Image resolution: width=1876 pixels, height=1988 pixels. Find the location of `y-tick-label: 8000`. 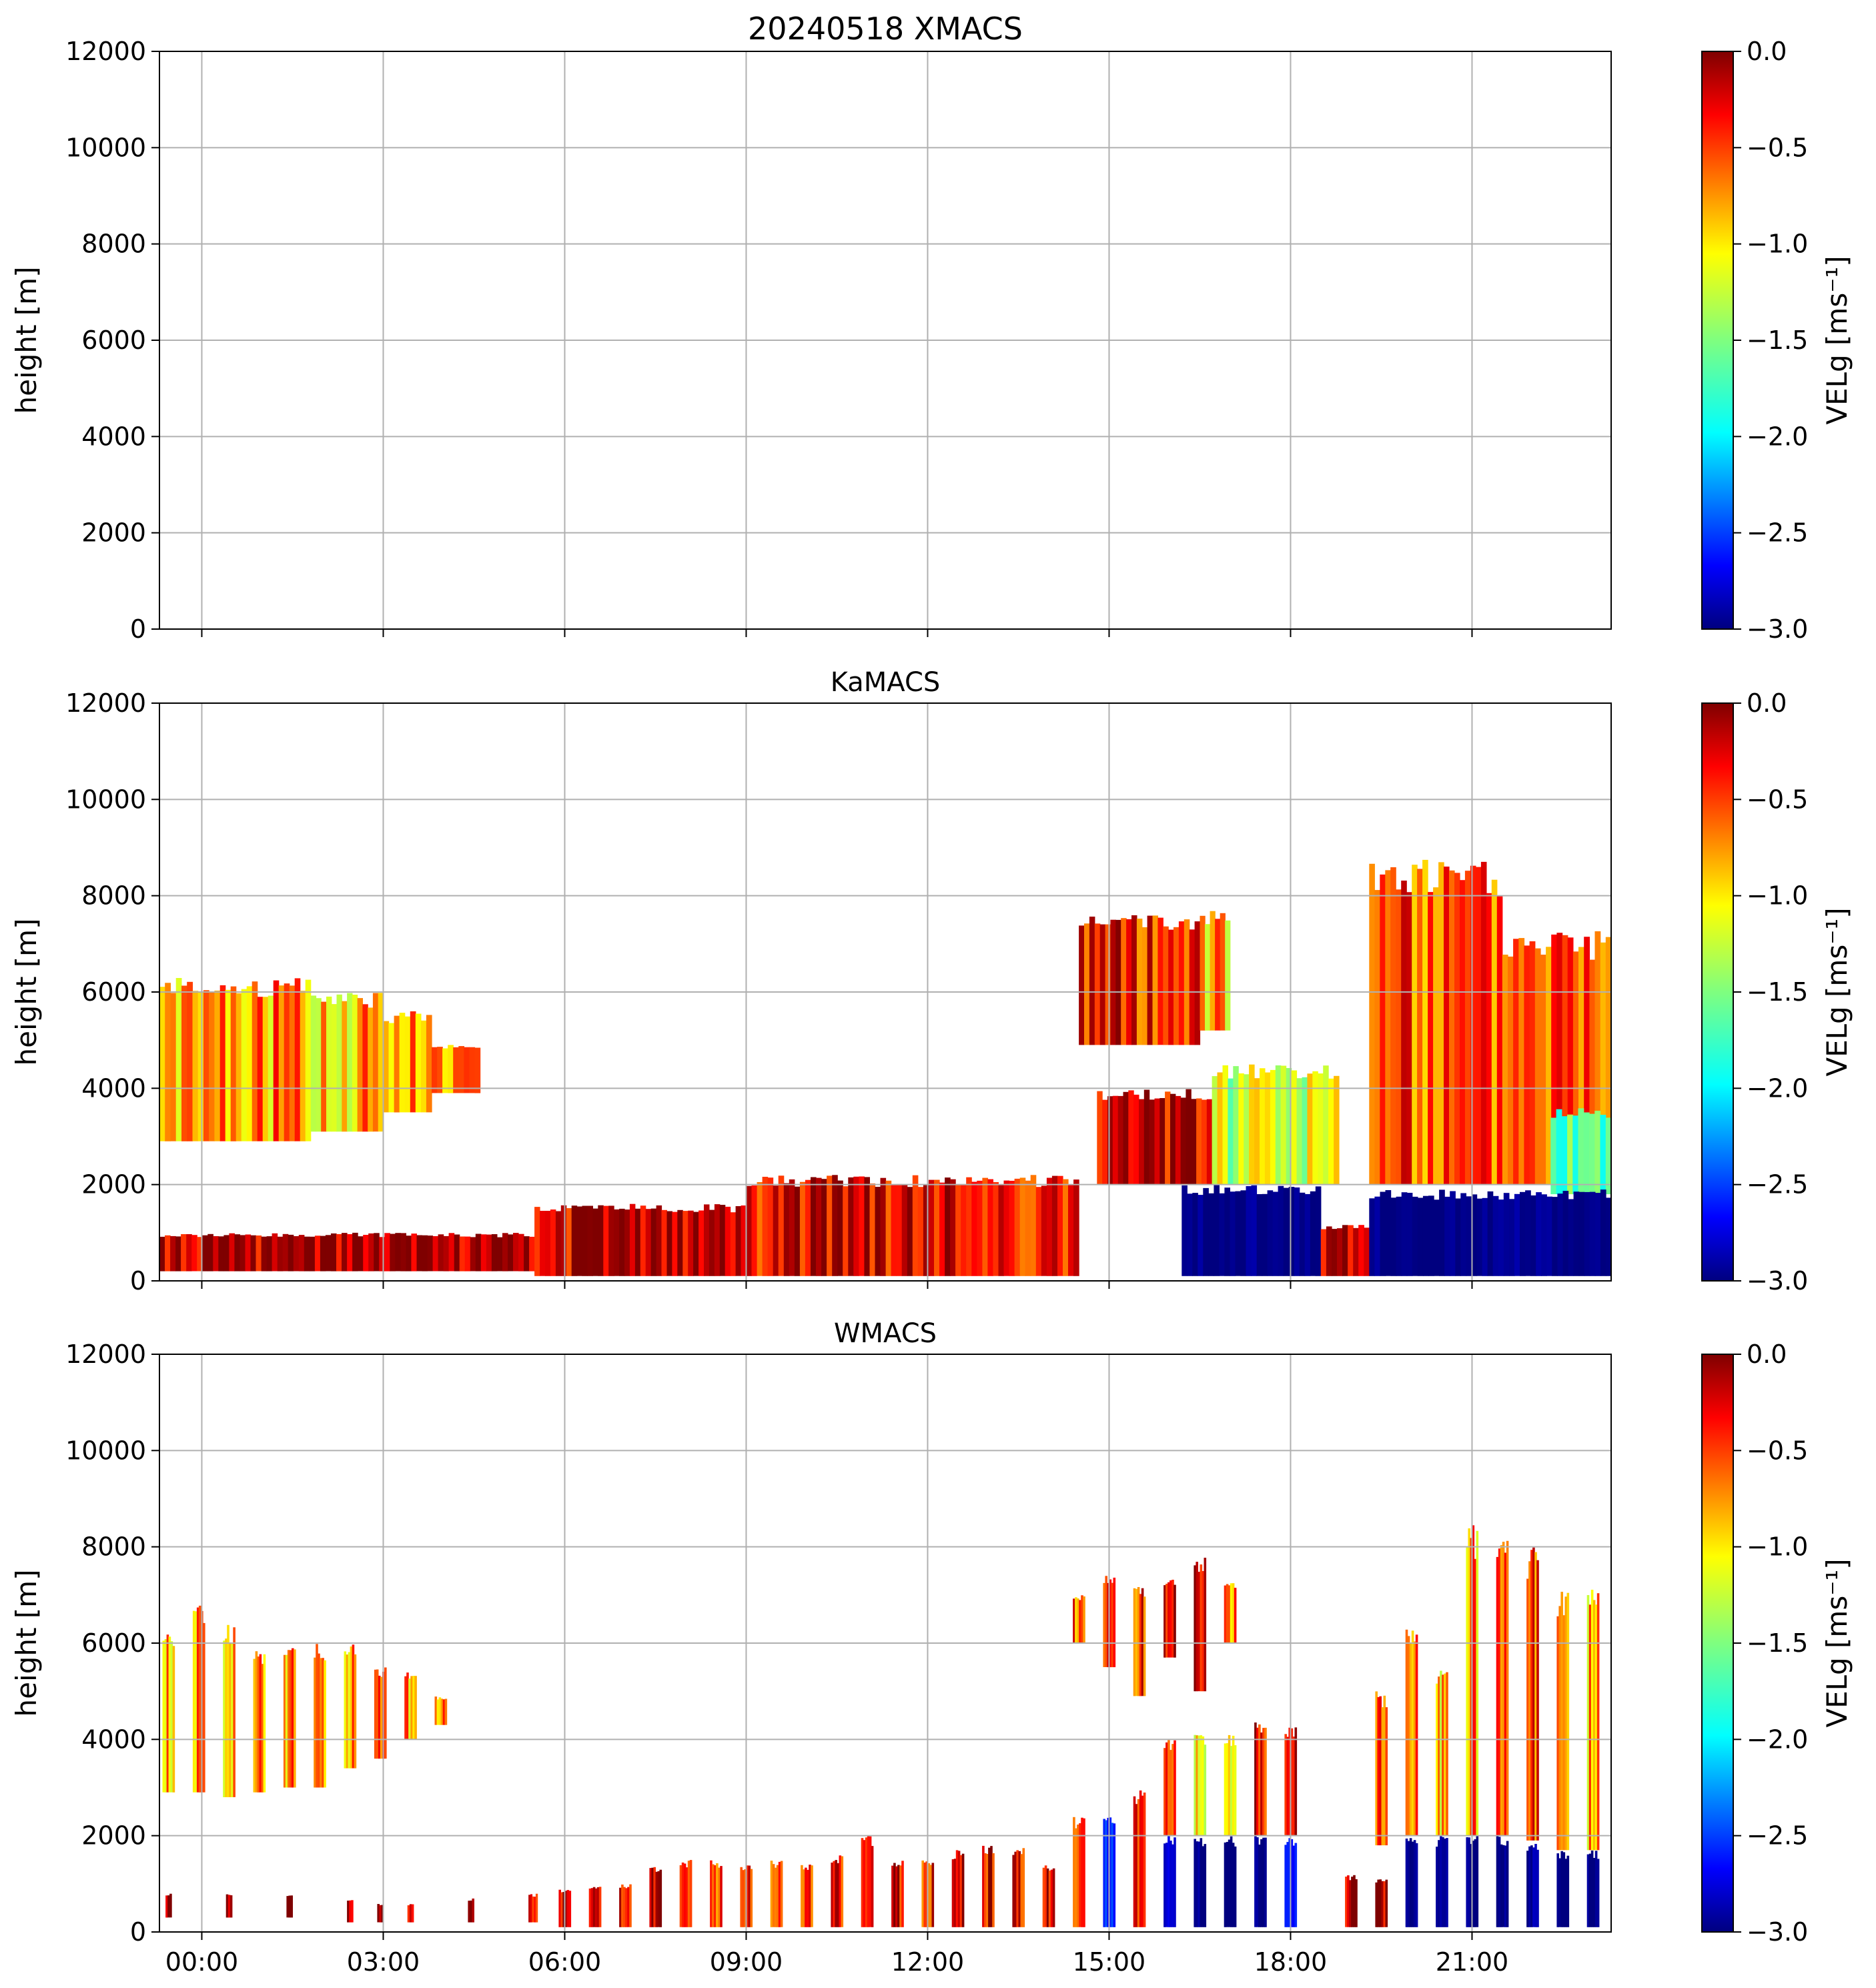

y-tick-label: 8000 is located at coordinates (113, 244).